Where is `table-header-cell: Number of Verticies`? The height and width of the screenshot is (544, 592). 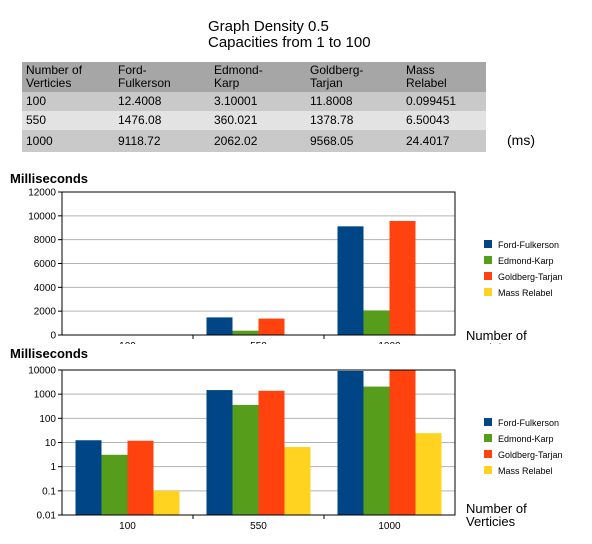 table-header-cell: Number of Verticies is located at coordinates (68, 77).